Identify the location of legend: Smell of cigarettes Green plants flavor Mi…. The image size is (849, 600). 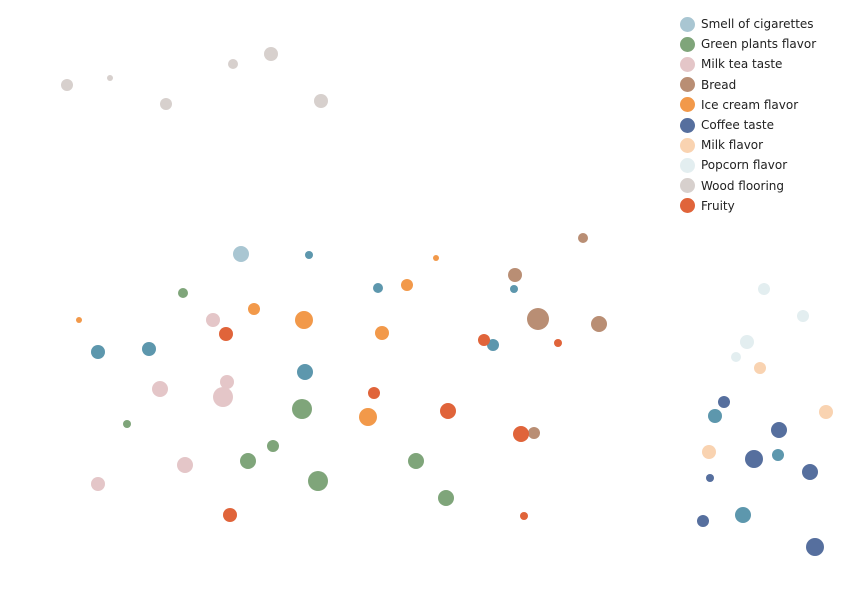
(748, 115).